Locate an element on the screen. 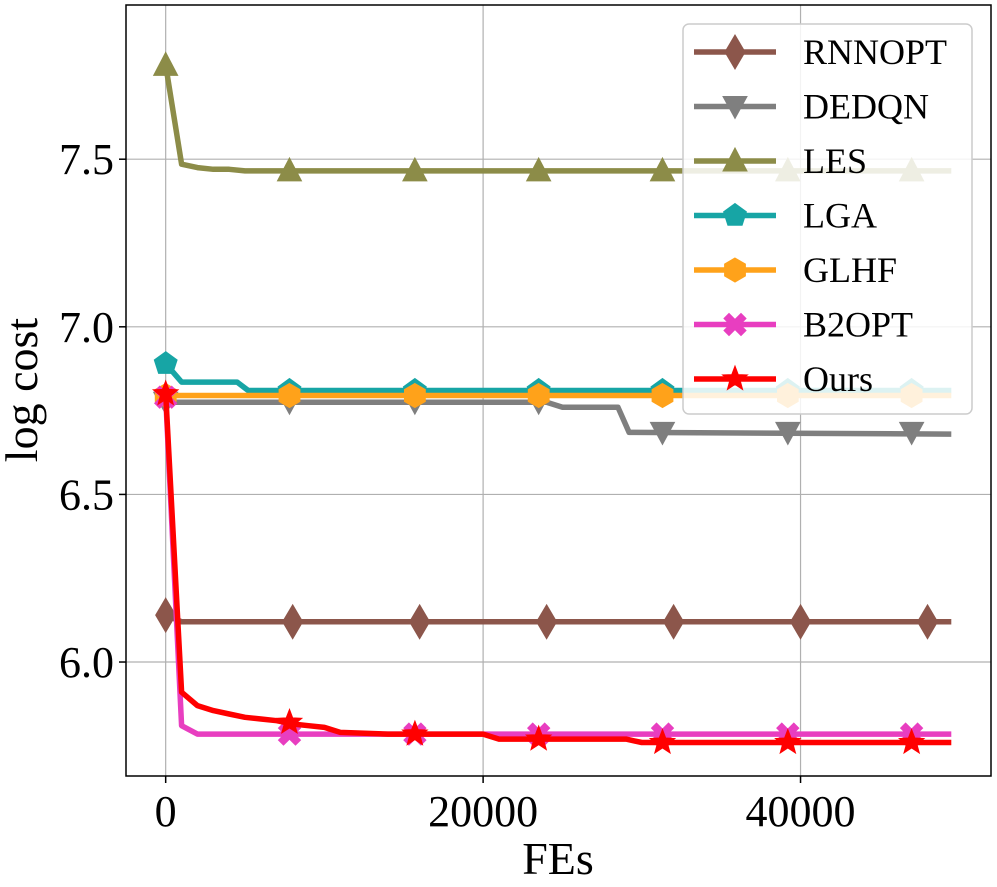 Image resolution: width=997 pixels, height=887 pixels. legend-label: LGA is located at coordinates (840, 216).